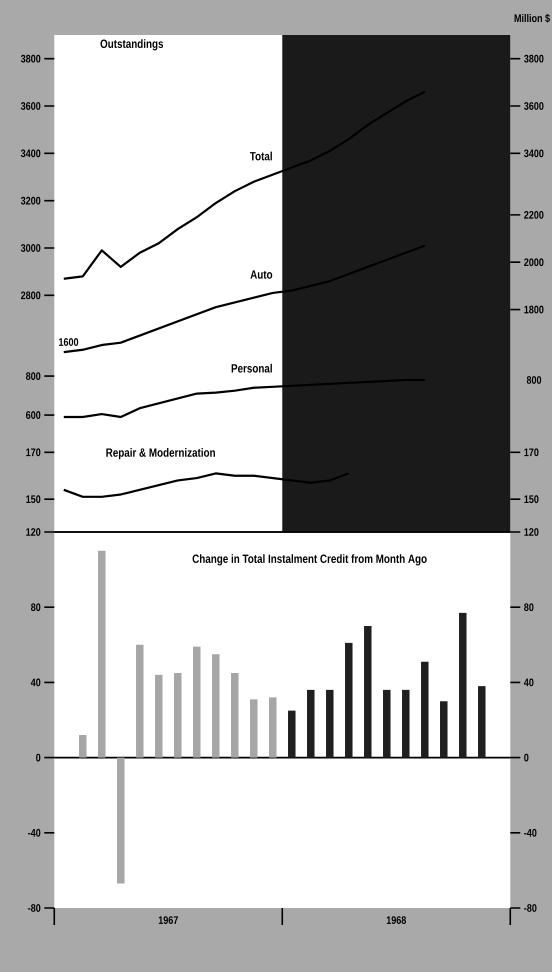 The image size is (552, 972). Describe the element at coordinates (30, 295) in the screenshot. I see `y-tick-label: 2800` at that location.